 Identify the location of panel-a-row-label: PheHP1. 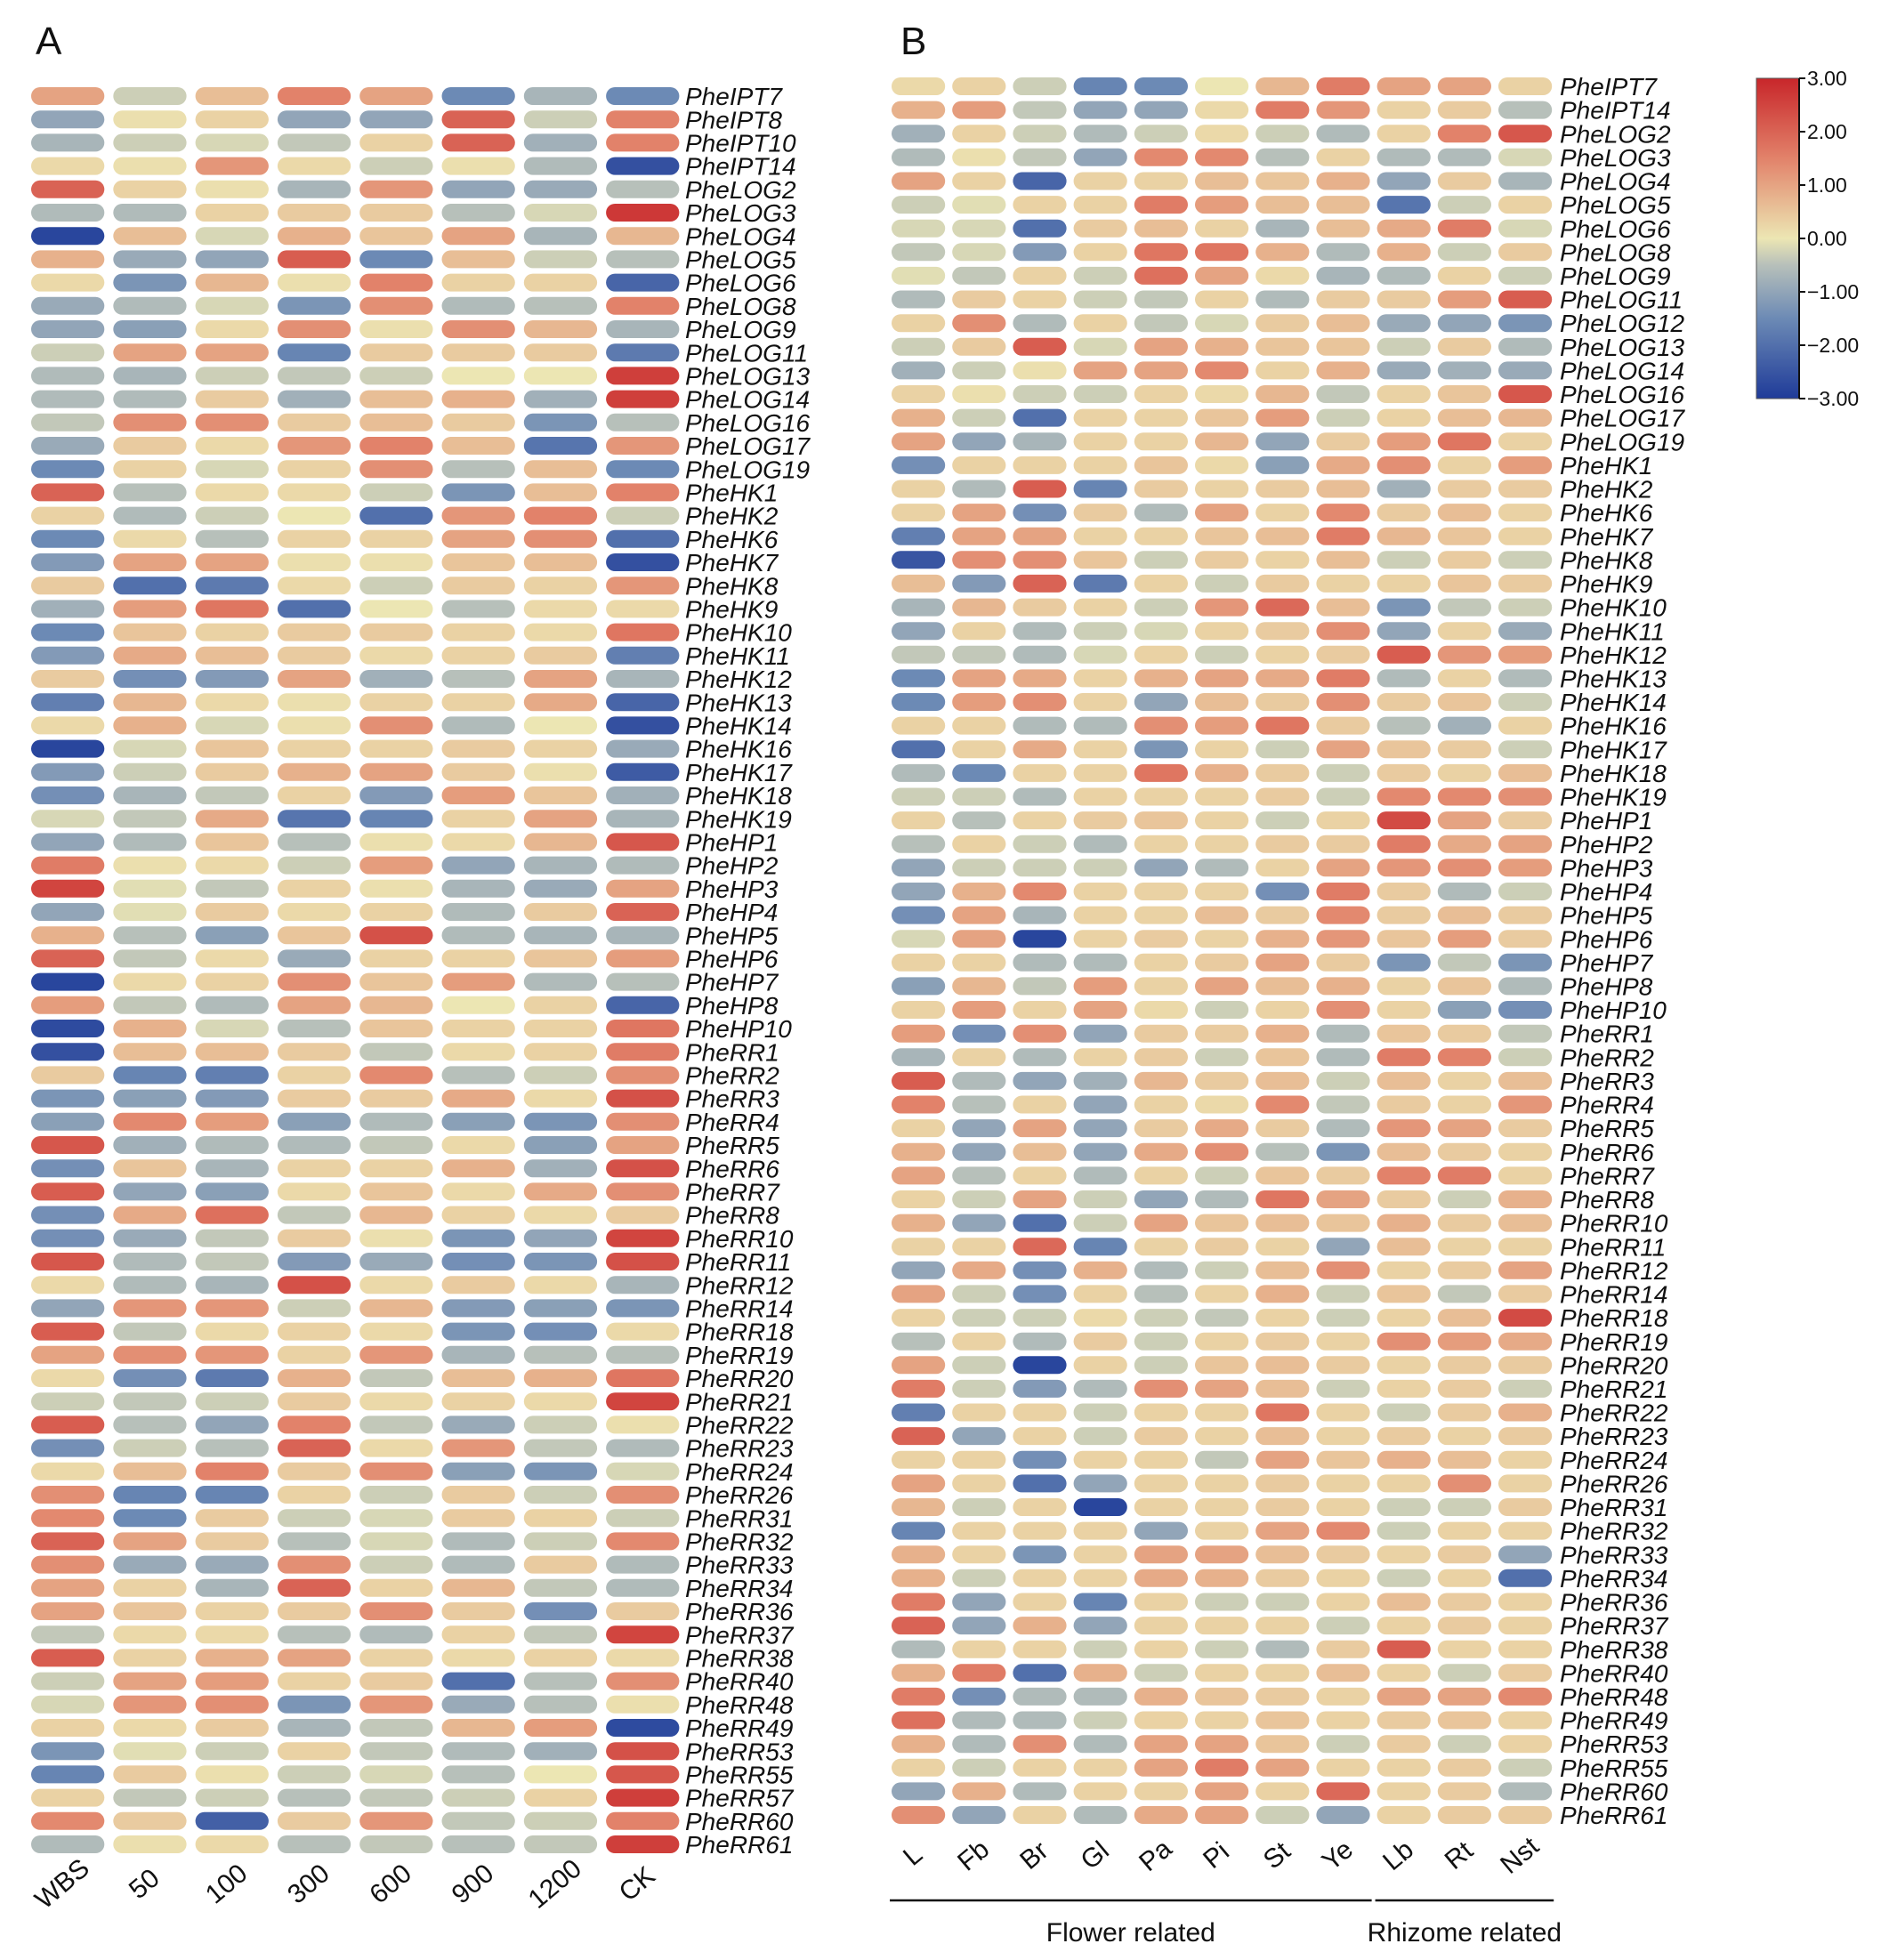
(731, 843).